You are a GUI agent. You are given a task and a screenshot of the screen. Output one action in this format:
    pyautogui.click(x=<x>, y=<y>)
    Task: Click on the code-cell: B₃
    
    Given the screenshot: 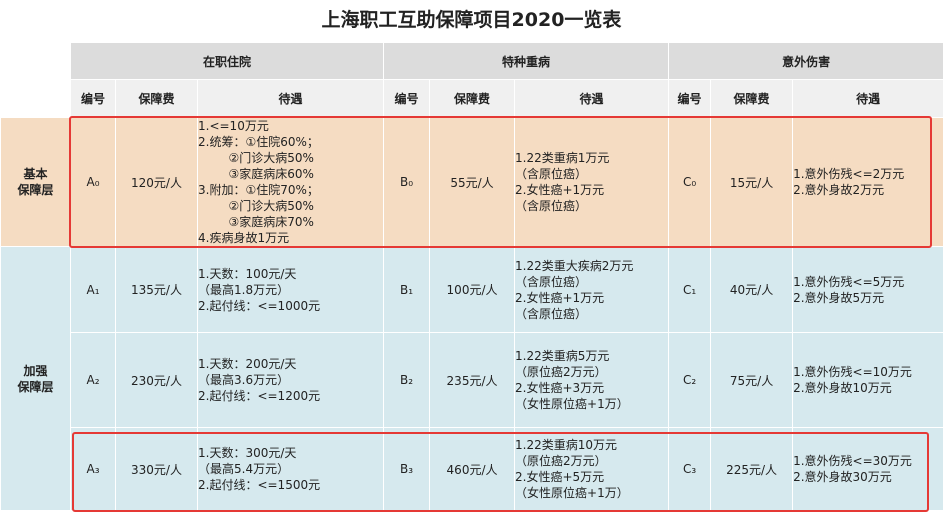 What is the action you would take?
    pyautogui.click(x=407, y=469)
    